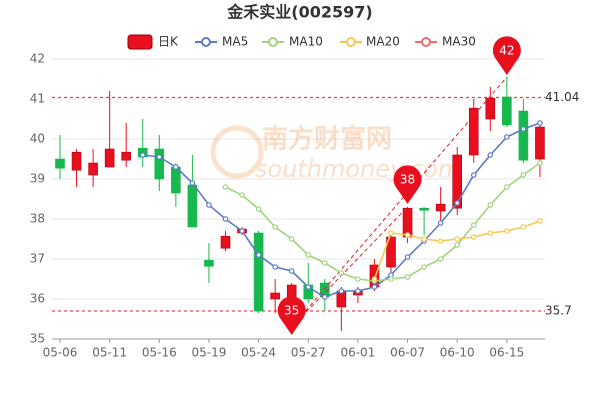  What do you see at coordinates (506, 353) in the screenshot?
I see `x-tick-label: 06-15` at bounding box center [506, 353].